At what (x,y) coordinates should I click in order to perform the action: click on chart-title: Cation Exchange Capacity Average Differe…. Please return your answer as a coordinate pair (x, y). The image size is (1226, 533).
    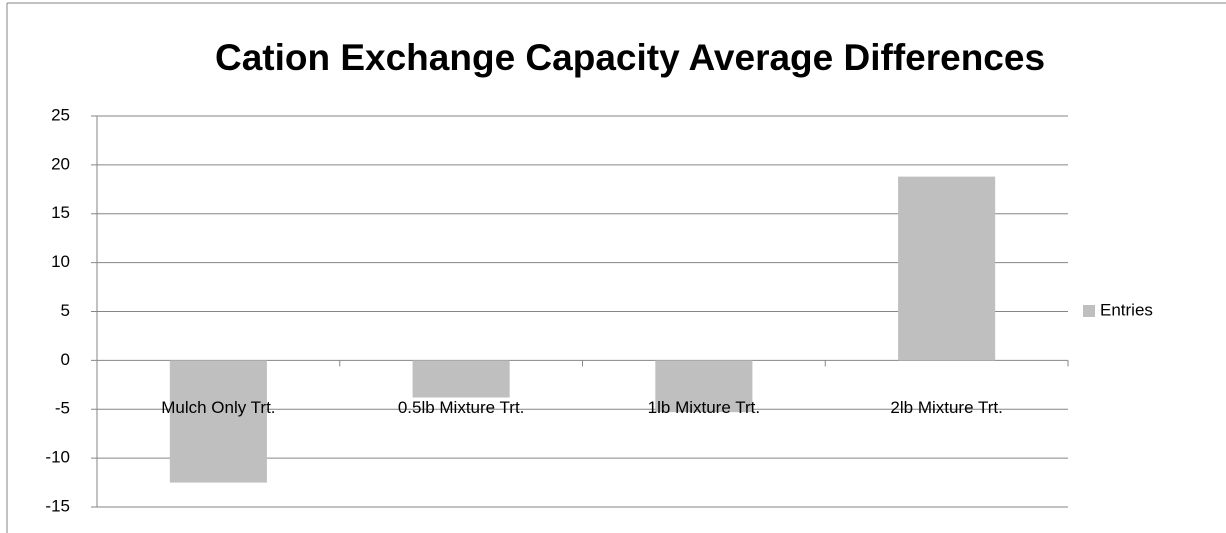
    Looking at the image, I should click on (630, 57).